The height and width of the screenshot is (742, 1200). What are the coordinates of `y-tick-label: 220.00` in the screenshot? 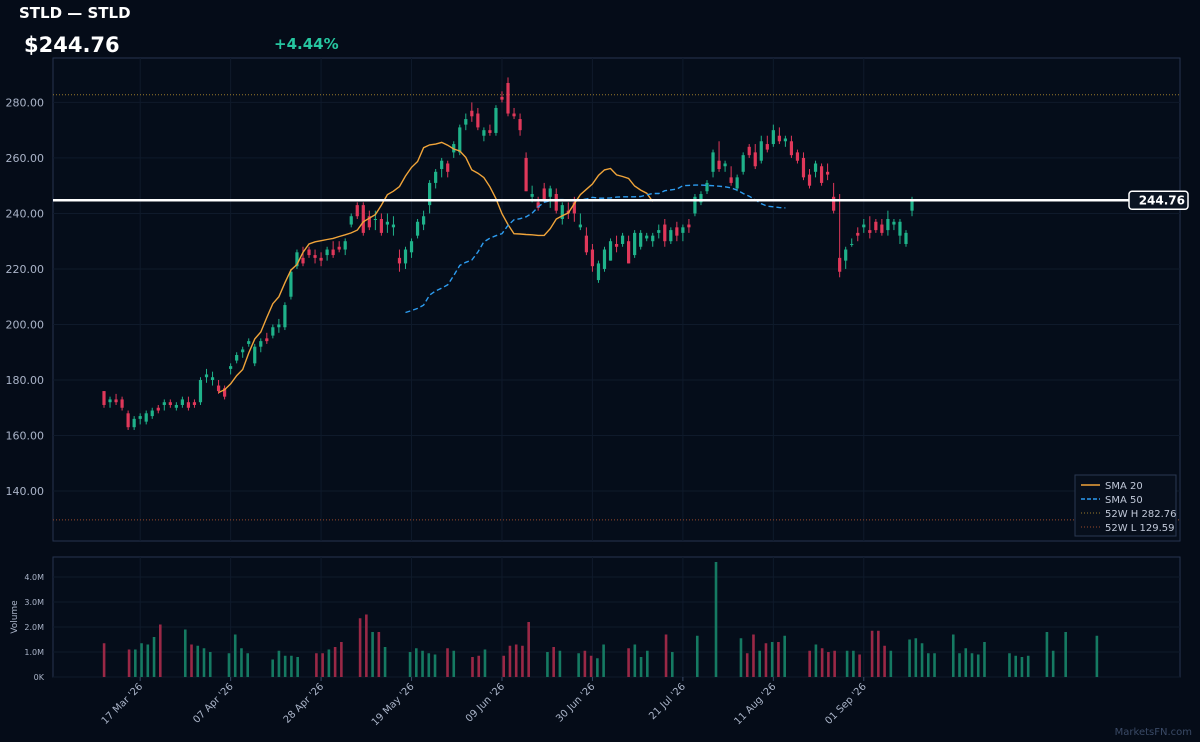 It's located at (25, 269).